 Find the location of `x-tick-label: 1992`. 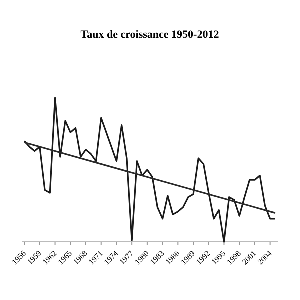

x-tick-label: 1992 is located at coordinates (203, 258).